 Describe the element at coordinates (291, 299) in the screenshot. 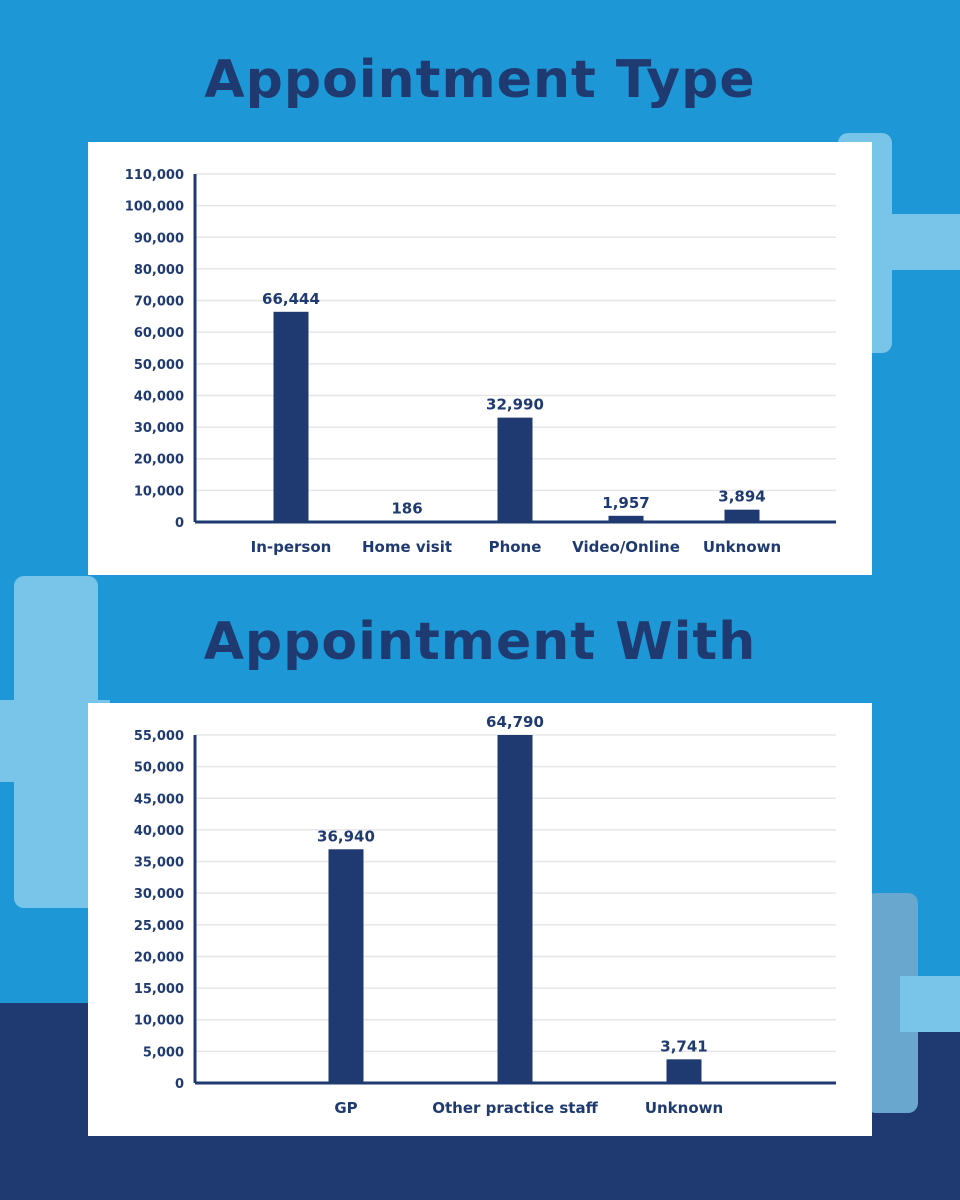

I see `data-label: 66,444` at that location.